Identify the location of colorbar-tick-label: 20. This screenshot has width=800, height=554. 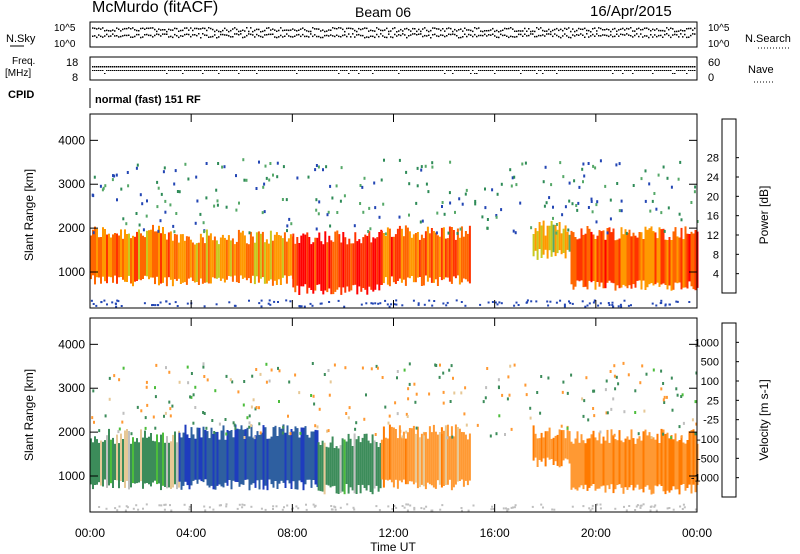
(713, 197).